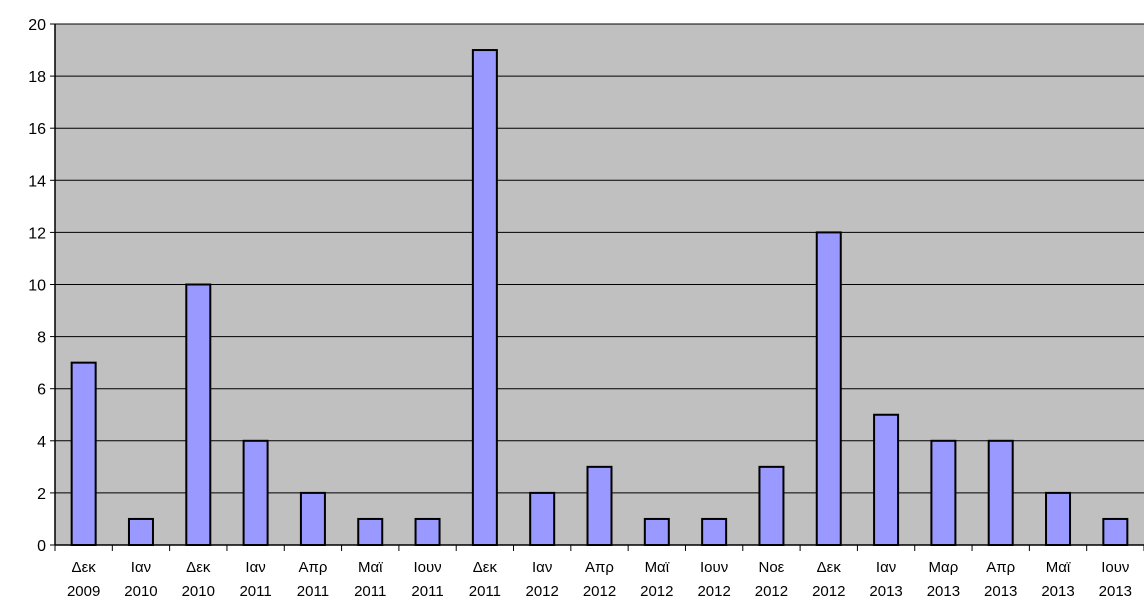 Image resolution: width=1144 pixels, height=608 pixels. I want to click on y-tick-label: 18, so click(37, 77).